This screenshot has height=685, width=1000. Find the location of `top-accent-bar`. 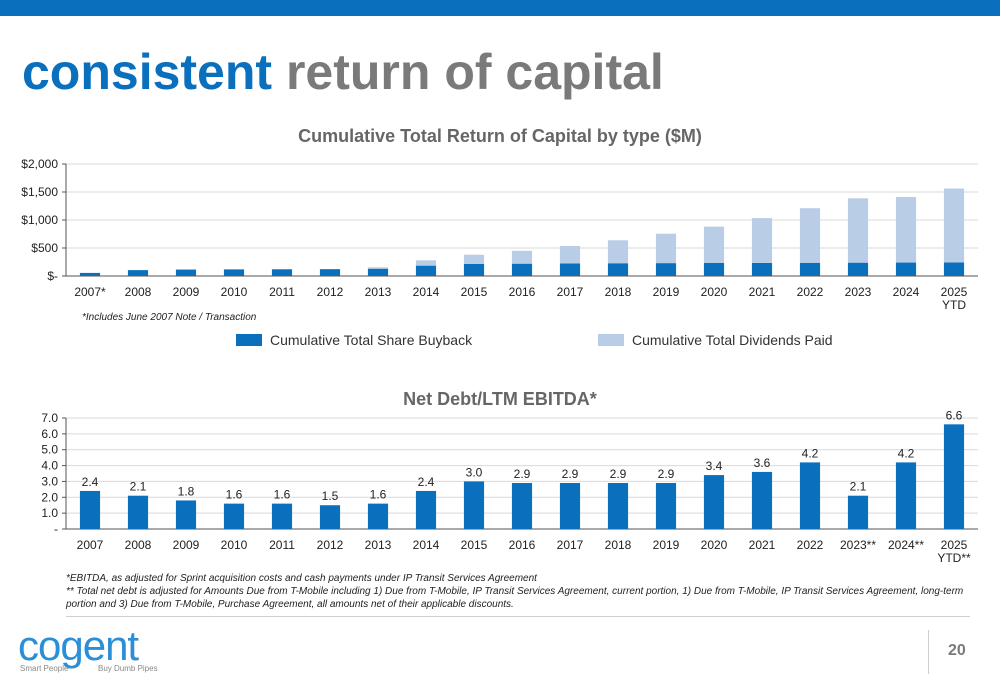

top-accent-bar is located at coordinates (500, 8).